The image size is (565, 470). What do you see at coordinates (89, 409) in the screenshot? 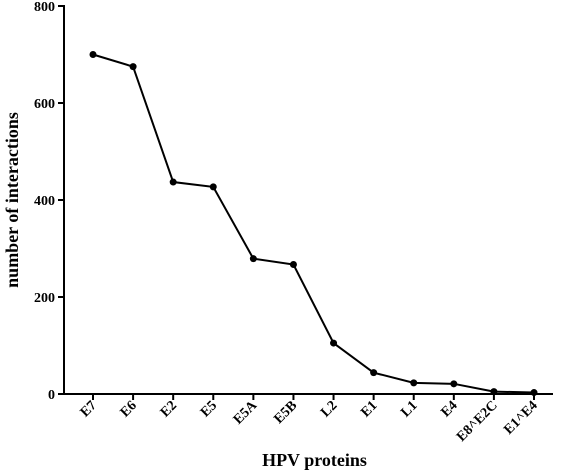
I see `x-tick-label: E7` at bounding box center [89, 409].